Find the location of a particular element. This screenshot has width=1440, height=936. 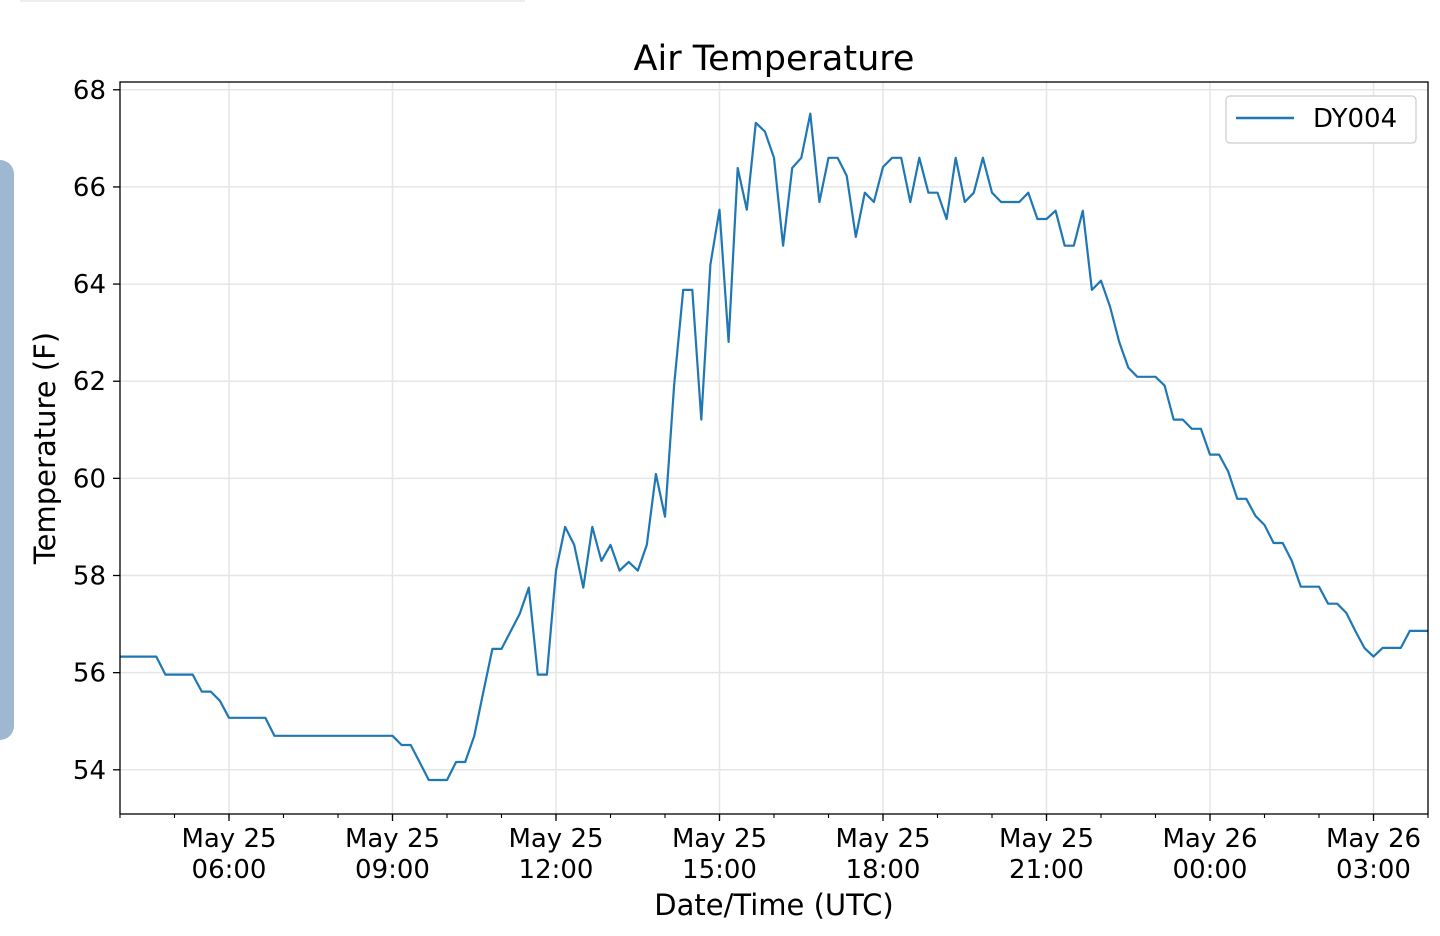

x-tick-label-time: 09:00 is located at coordinates (392, 870).